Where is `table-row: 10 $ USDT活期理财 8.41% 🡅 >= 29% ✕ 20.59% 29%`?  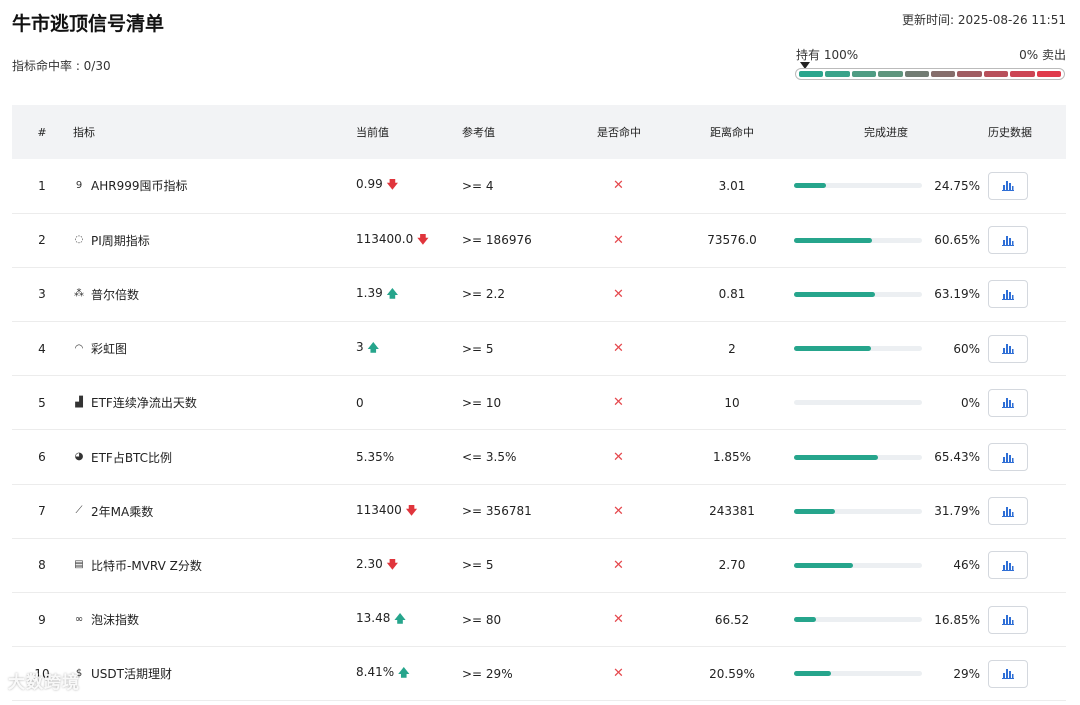 table-row: 10 $ USDT活期理财 8.41% 🡅 >= 29% ✕ 20.59% 29% is located at coordinates (539, 674).